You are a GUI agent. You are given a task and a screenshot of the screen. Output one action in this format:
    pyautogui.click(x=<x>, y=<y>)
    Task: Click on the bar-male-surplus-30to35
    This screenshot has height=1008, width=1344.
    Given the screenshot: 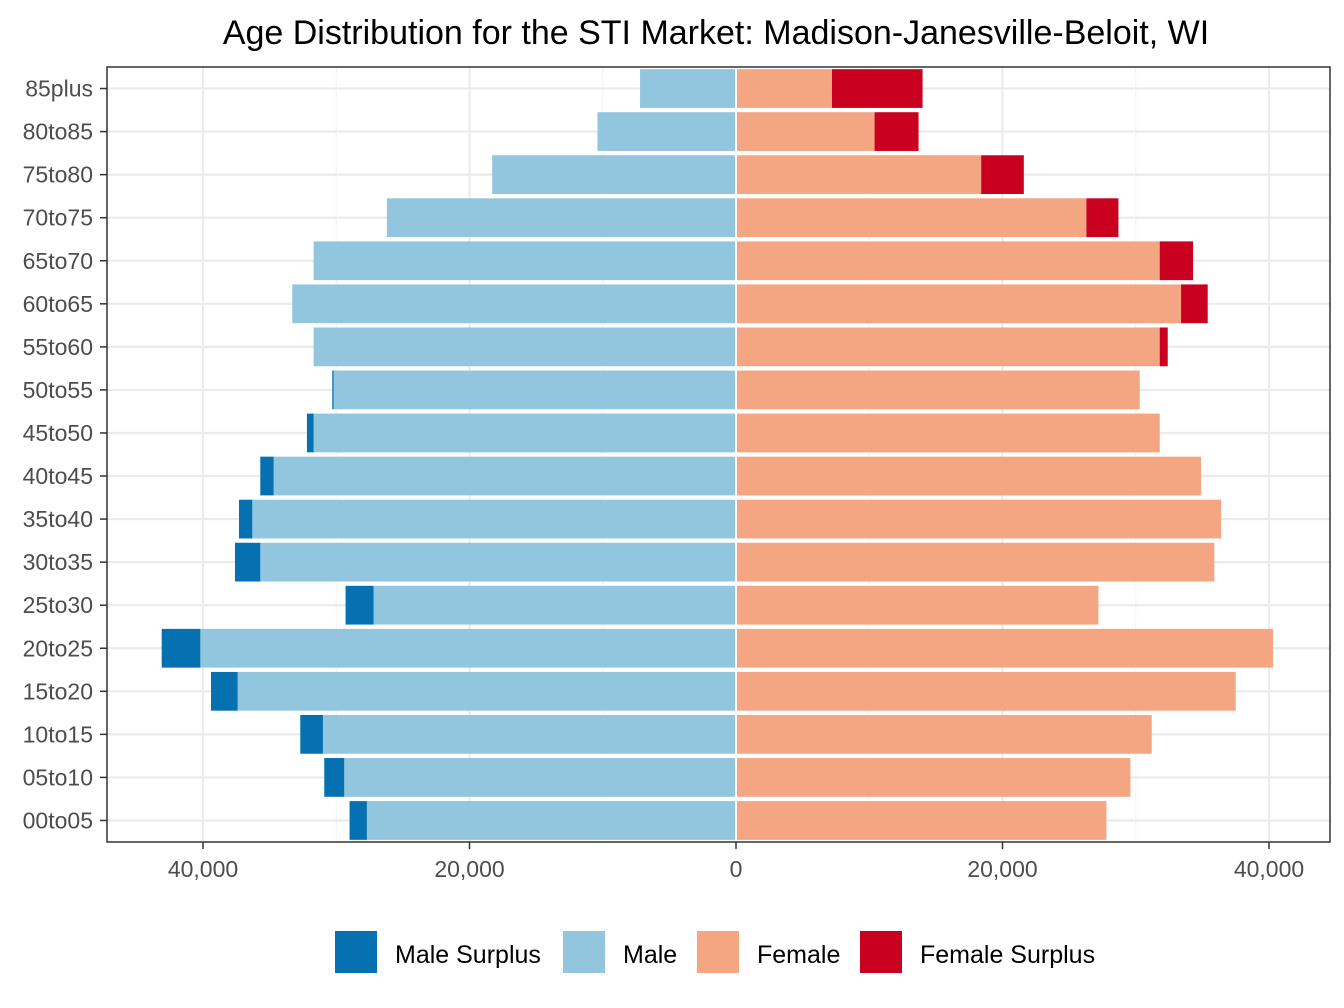 What is the action you would take?
    pyautogui.click(x=247, y=562)
    